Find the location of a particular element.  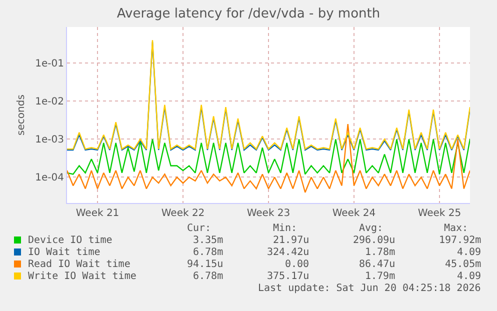

x-tick-label: Week 21 is located at coordinates (98, 213).